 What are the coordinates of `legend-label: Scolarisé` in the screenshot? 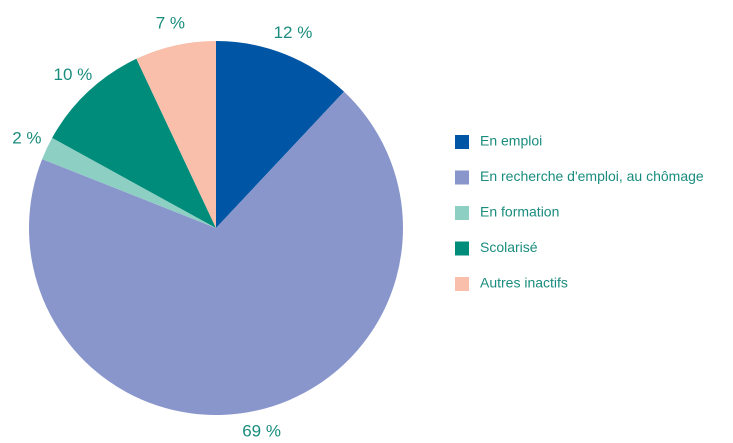 It's located at (509, 247).